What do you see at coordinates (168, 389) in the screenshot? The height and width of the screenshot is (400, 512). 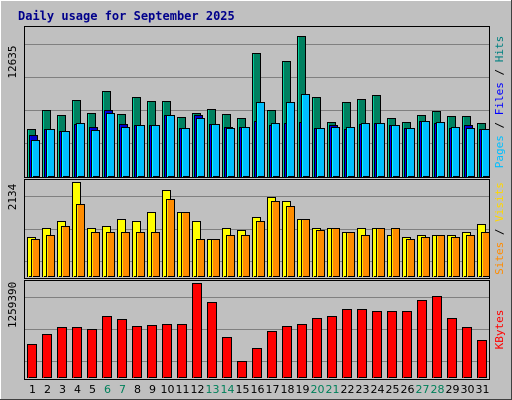 I see `x-tick-label-10: 10` at bounding box center [168, 389].